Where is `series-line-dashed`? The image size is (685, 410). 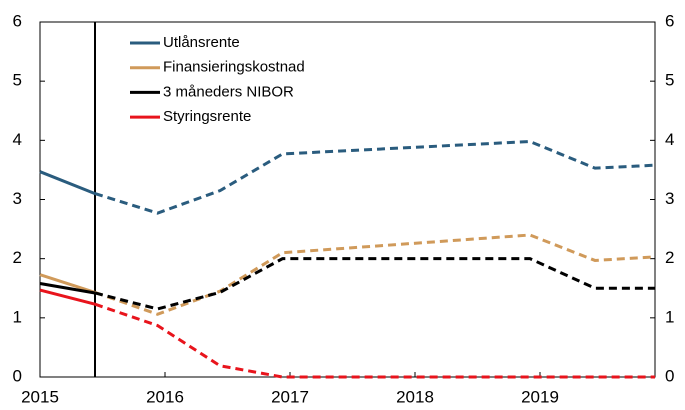
series-line-dashed is located at coordinates (374, 284).